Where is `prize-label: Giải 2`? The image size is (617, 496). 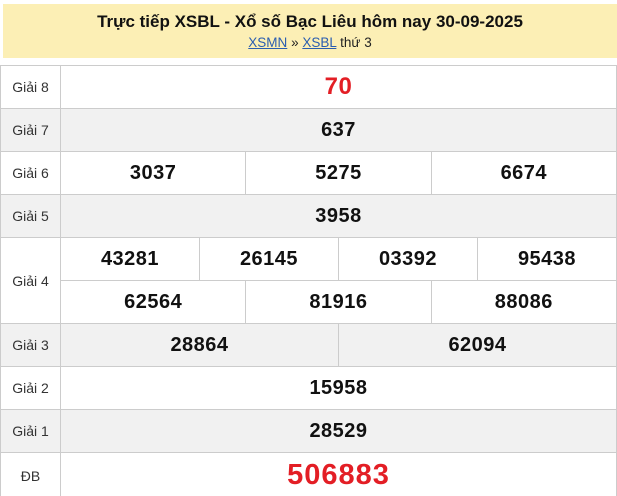 prize-label: Giải 2 is located at coordinates (31, 388).